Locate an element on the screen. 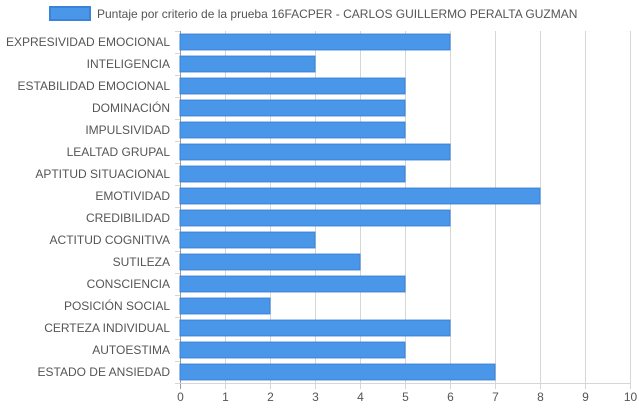 The width and height of the screenshot is (639, 411). category-label: AUTOESTIMA is located at coordinates (131, 350).